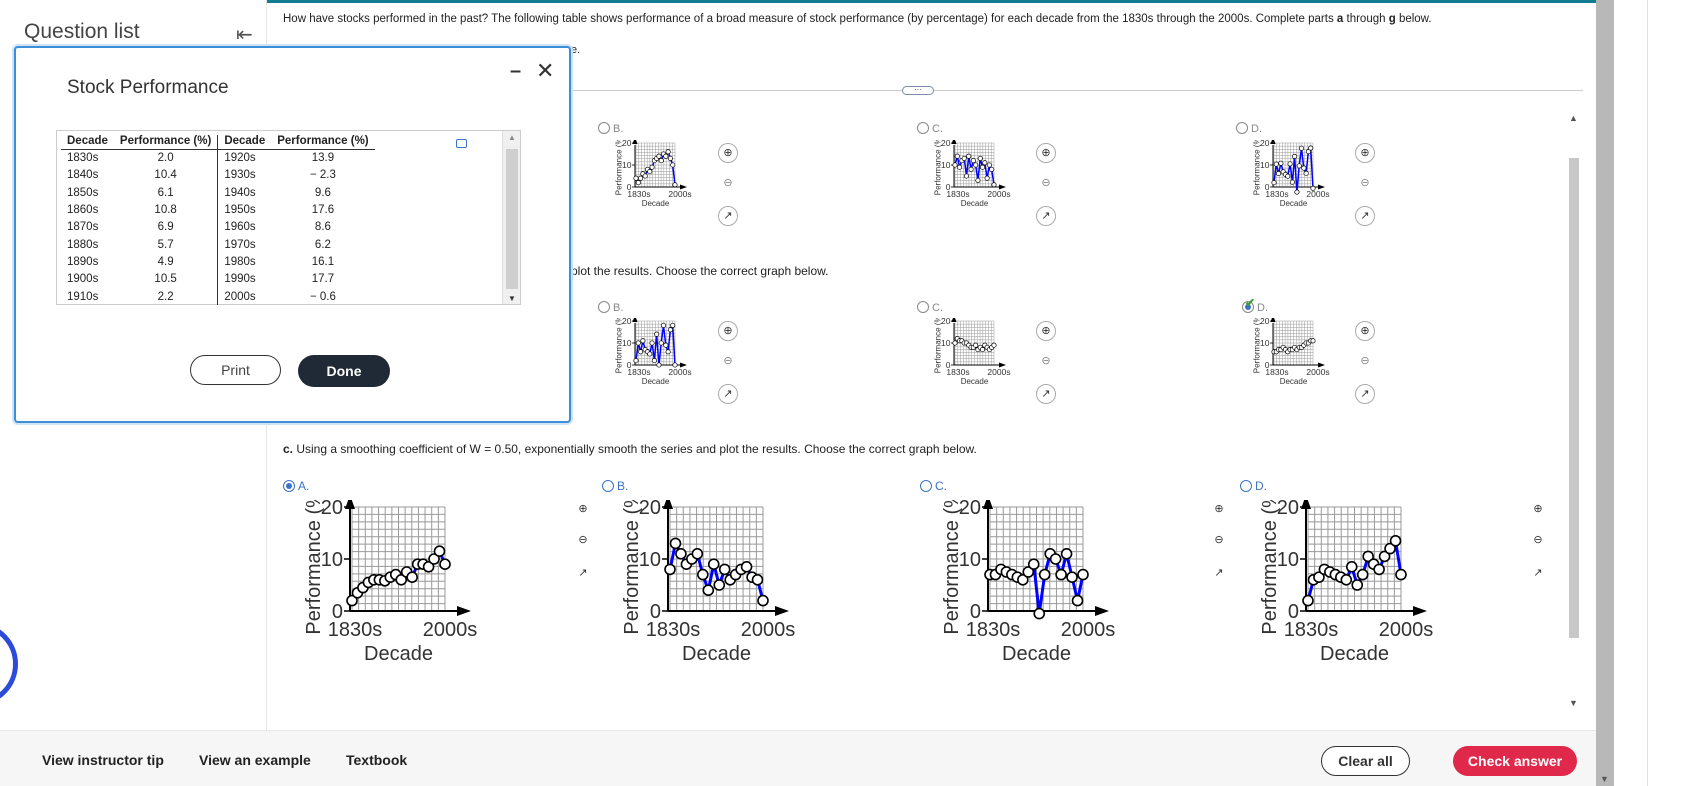 The image size is (1686, 786). Describe the element at coordinates (218, 262) in the screenshot. I see `table-row: 1890s 4.9 1980s 16.1` at that location.